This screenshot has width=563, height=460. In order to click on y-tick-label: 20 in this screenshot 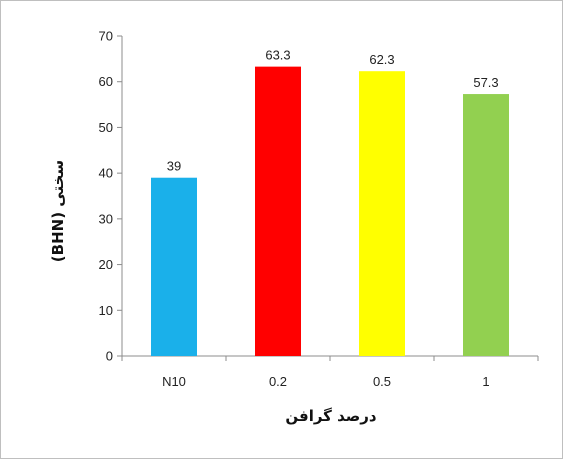, I will do `click(106, 264)`.